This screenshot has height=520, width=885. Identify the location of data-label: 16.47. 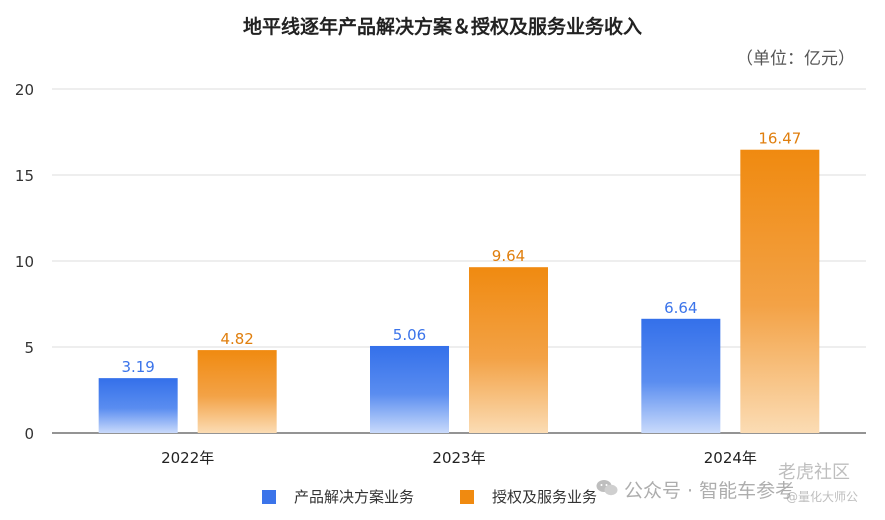
(779, 139).